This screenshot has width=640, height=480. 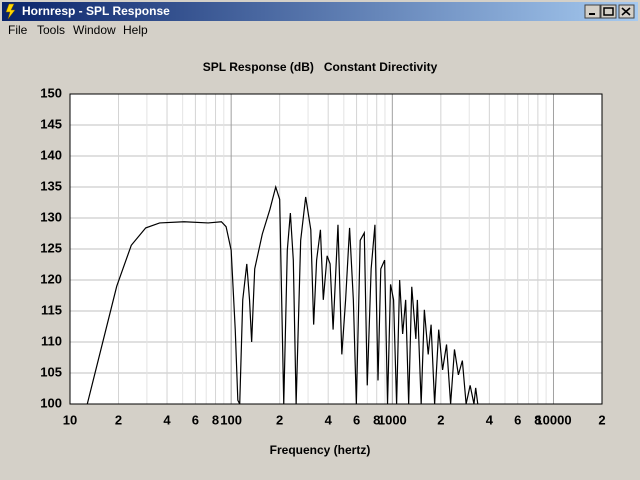 I want to click on title-bar, so click(x=320, y=11).